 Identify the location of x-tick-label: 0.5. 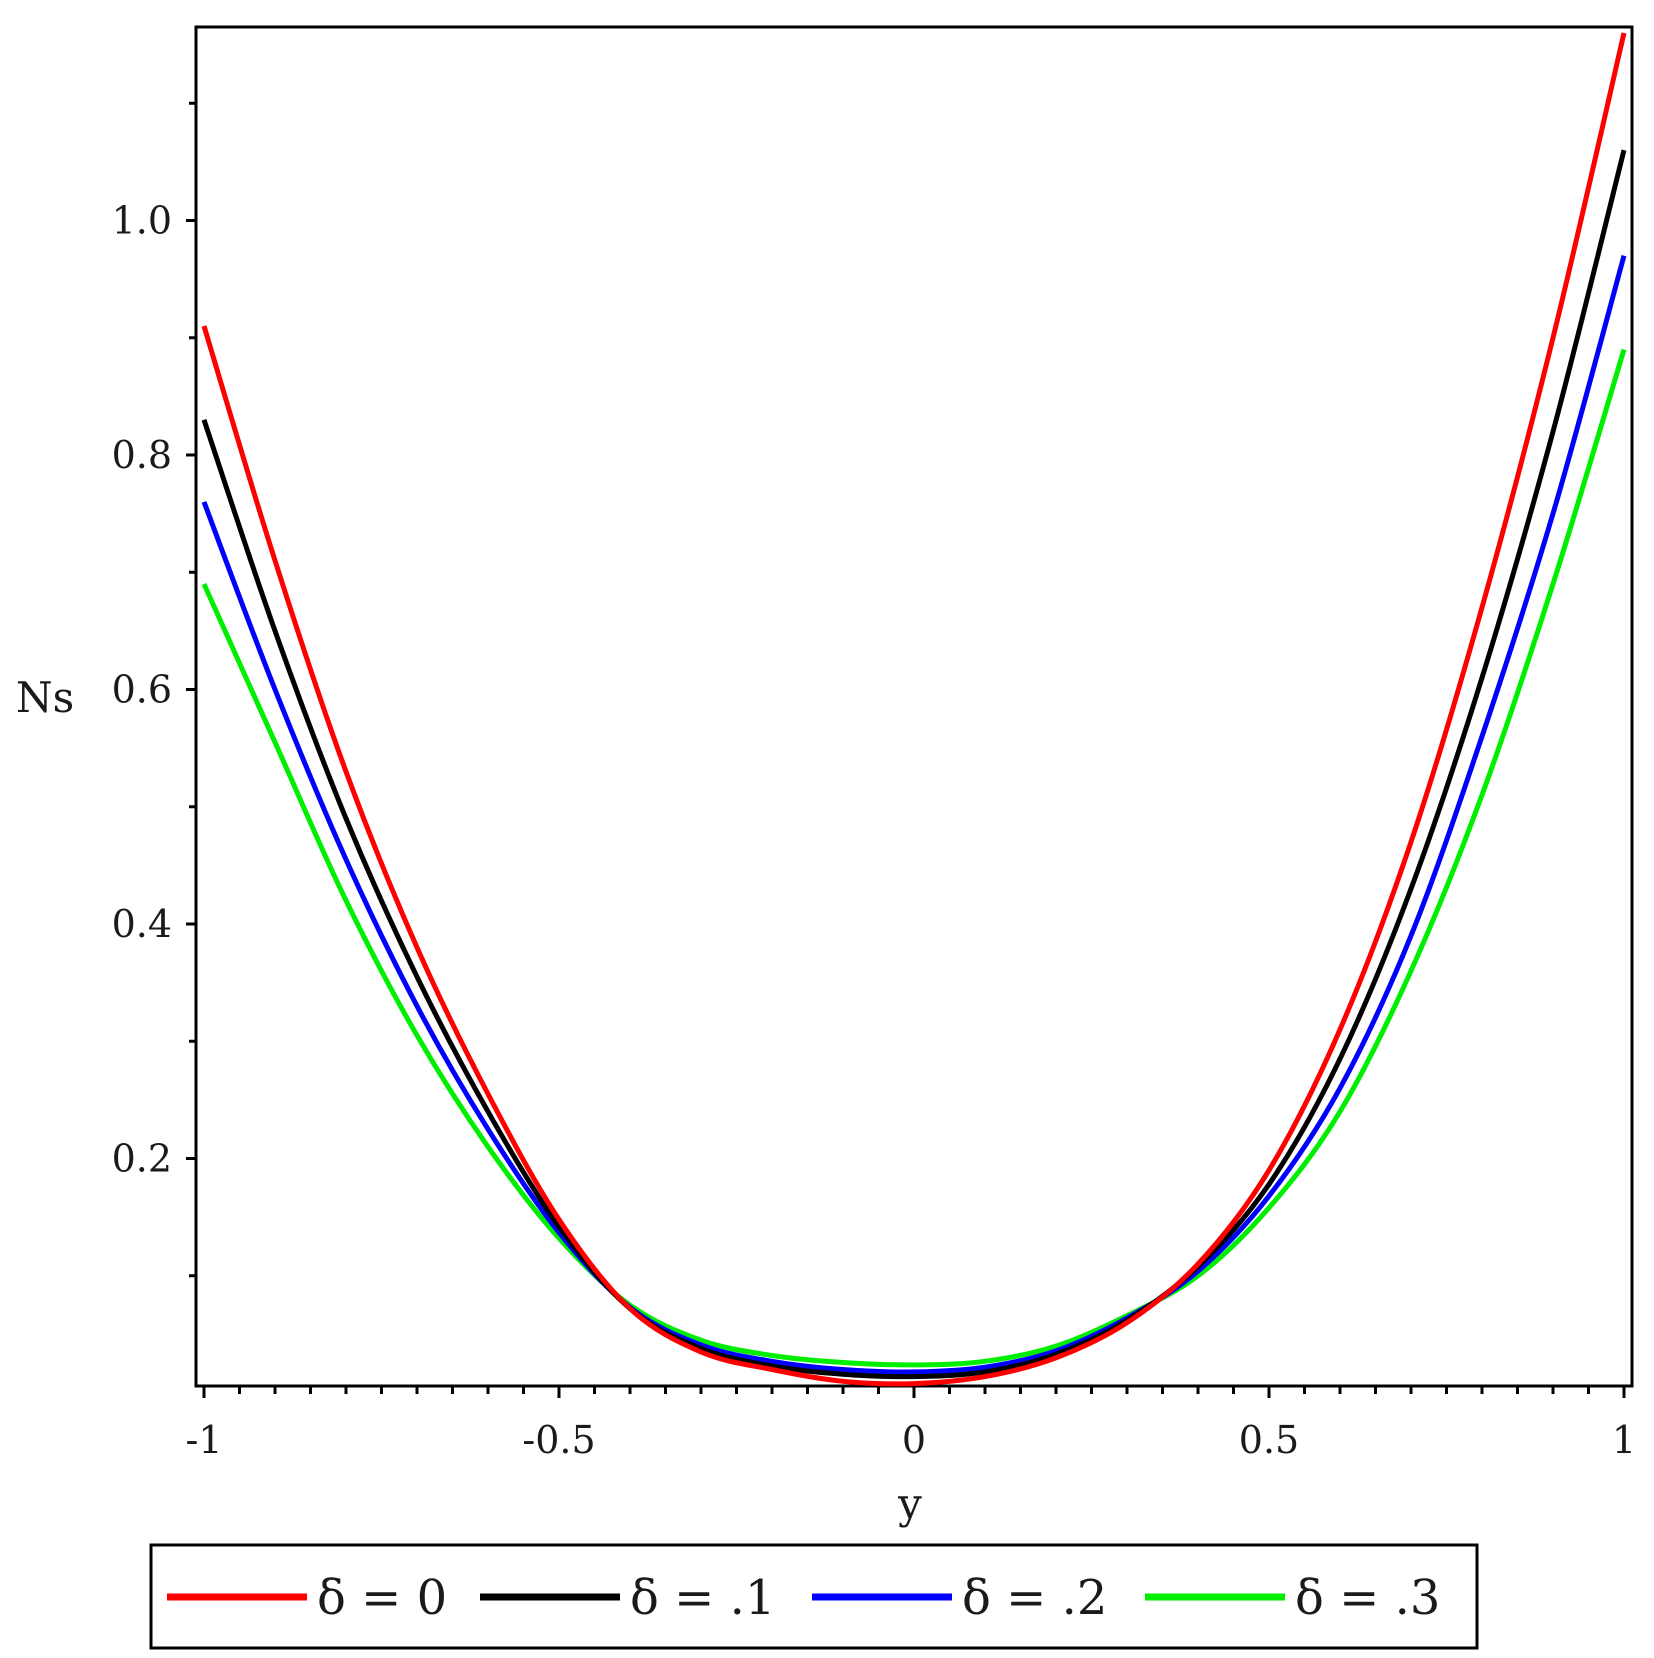
(1269, 1440).